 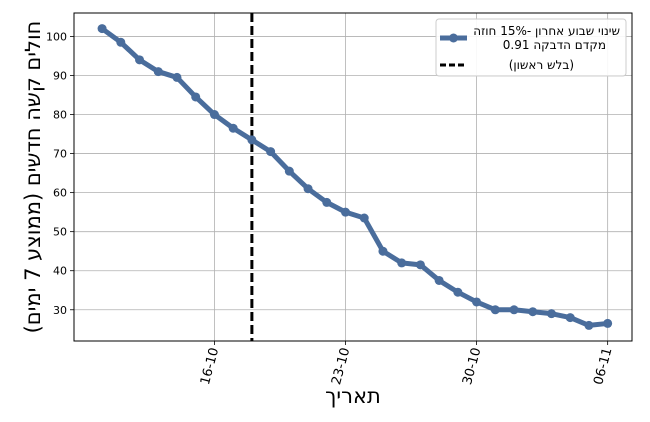 I want to click on y-tick-label: 60, so click(x=60, y=193).